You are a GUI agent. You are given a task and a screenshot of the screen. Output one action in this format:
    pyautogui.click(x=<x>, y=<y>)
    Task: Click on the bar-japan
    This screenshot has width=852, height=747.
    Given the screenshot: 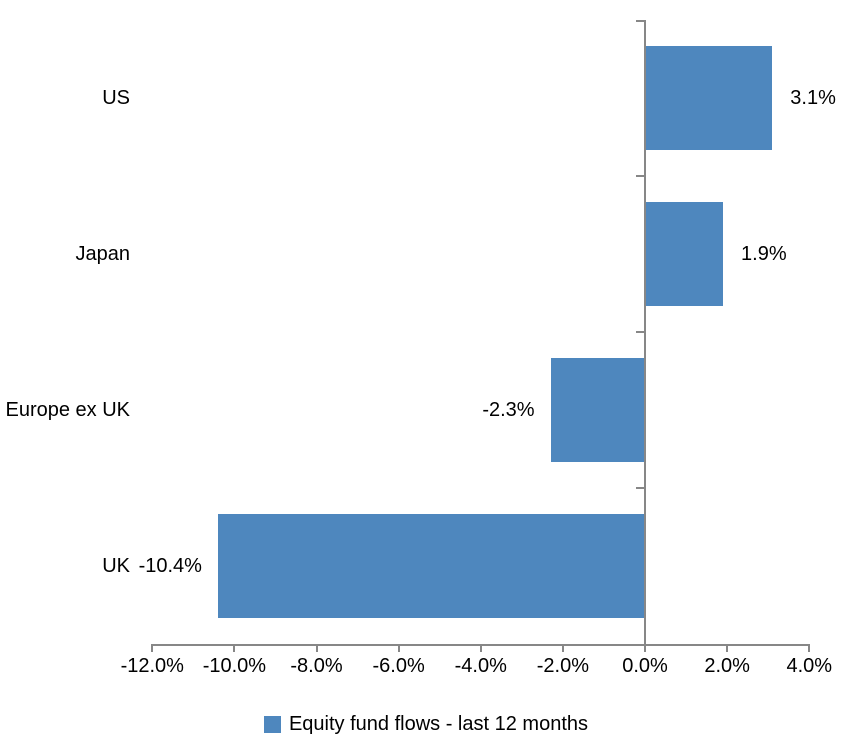 What is the action you would take?
    pyautogui.click(x=684, y=254)
    